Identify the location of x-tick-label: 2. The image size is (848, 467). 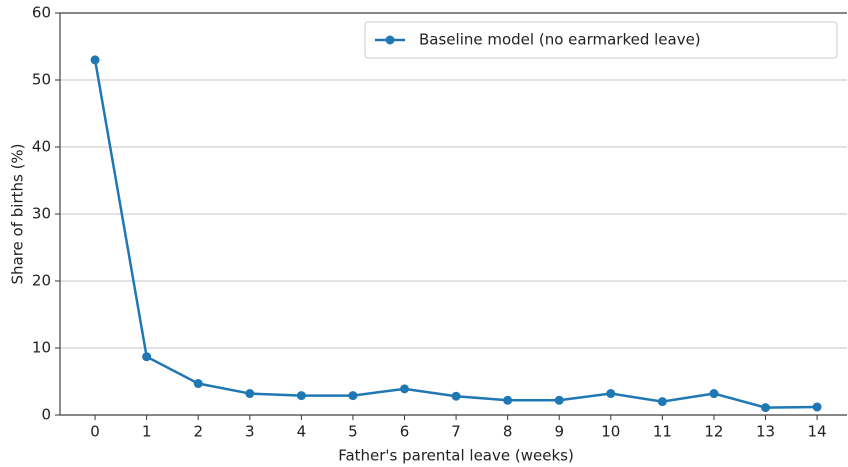
(198, 432).